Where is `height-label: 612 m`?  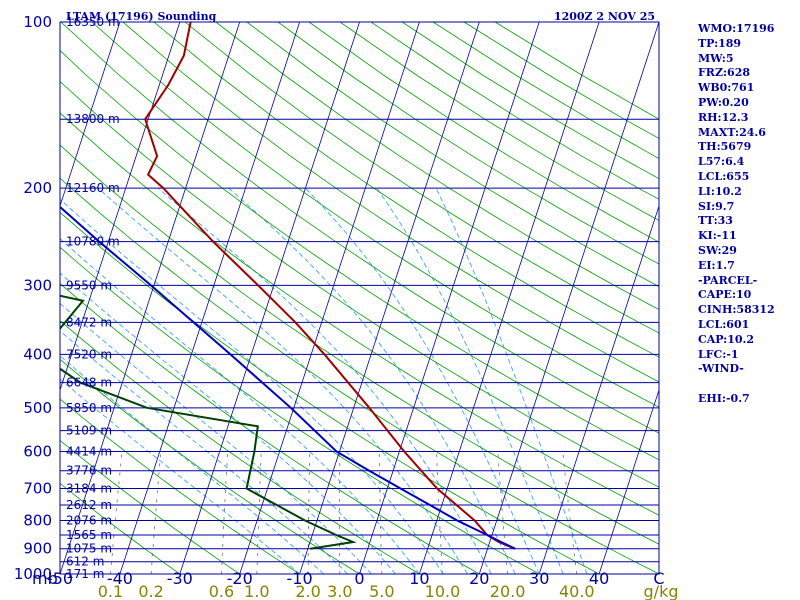 height-label: 612 m is located at coordinates (85, 562).